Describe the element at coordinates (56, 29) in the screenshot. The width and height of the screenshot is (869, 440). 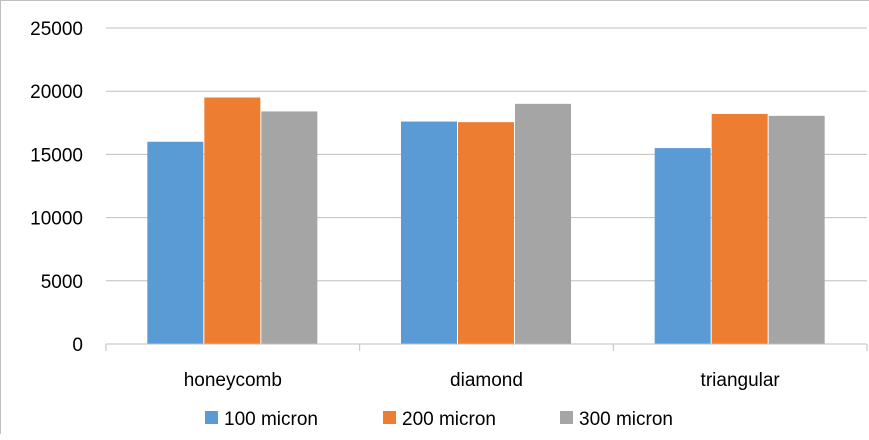
I see `y-tick-label: 25000` at that location.